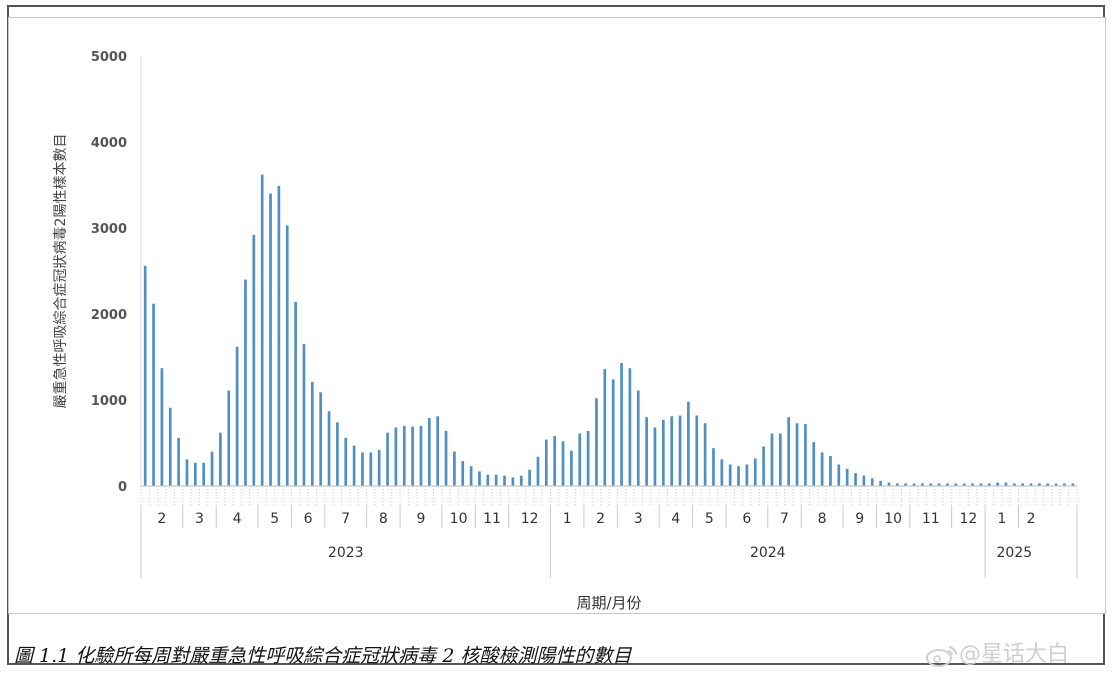 The width and height of the screenshot is (1114, 676). What do you see at coordinates (1014, 654) in the screenshot?
I see `watermark-text: @星话大白` at bounding box center [1014, 654].